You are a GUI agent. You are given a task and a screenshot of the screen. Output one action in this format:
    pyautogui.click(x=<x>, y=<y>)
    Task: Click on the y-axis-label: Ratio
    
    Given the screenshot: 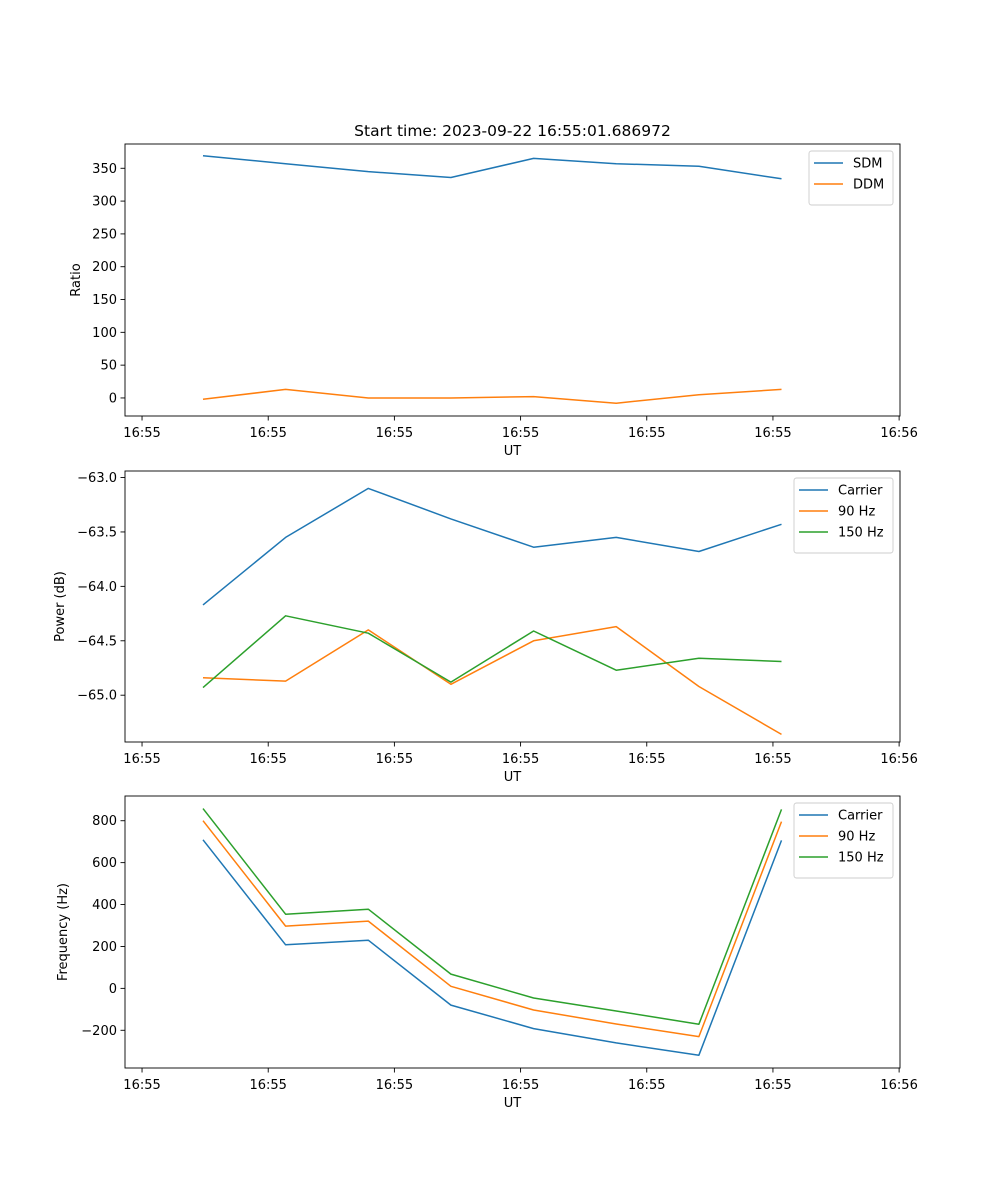 What is the action you would take?
    pyautogui.click(x=76, y=279)
    